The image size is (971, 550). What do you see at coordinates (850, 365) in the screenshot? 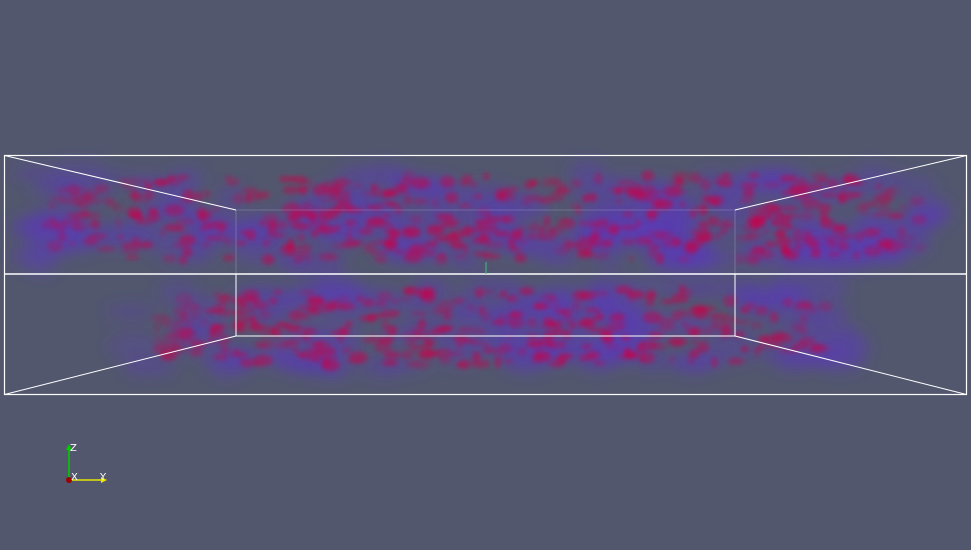
I see `outline-edge-bottom-right` at bounding box center [850, 365].